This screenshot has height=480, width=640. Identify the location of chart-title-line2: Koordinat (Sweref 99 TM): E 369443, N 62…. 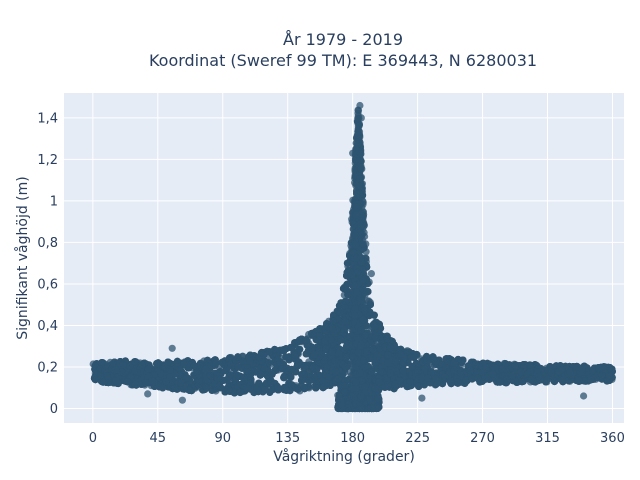
(343, 60).